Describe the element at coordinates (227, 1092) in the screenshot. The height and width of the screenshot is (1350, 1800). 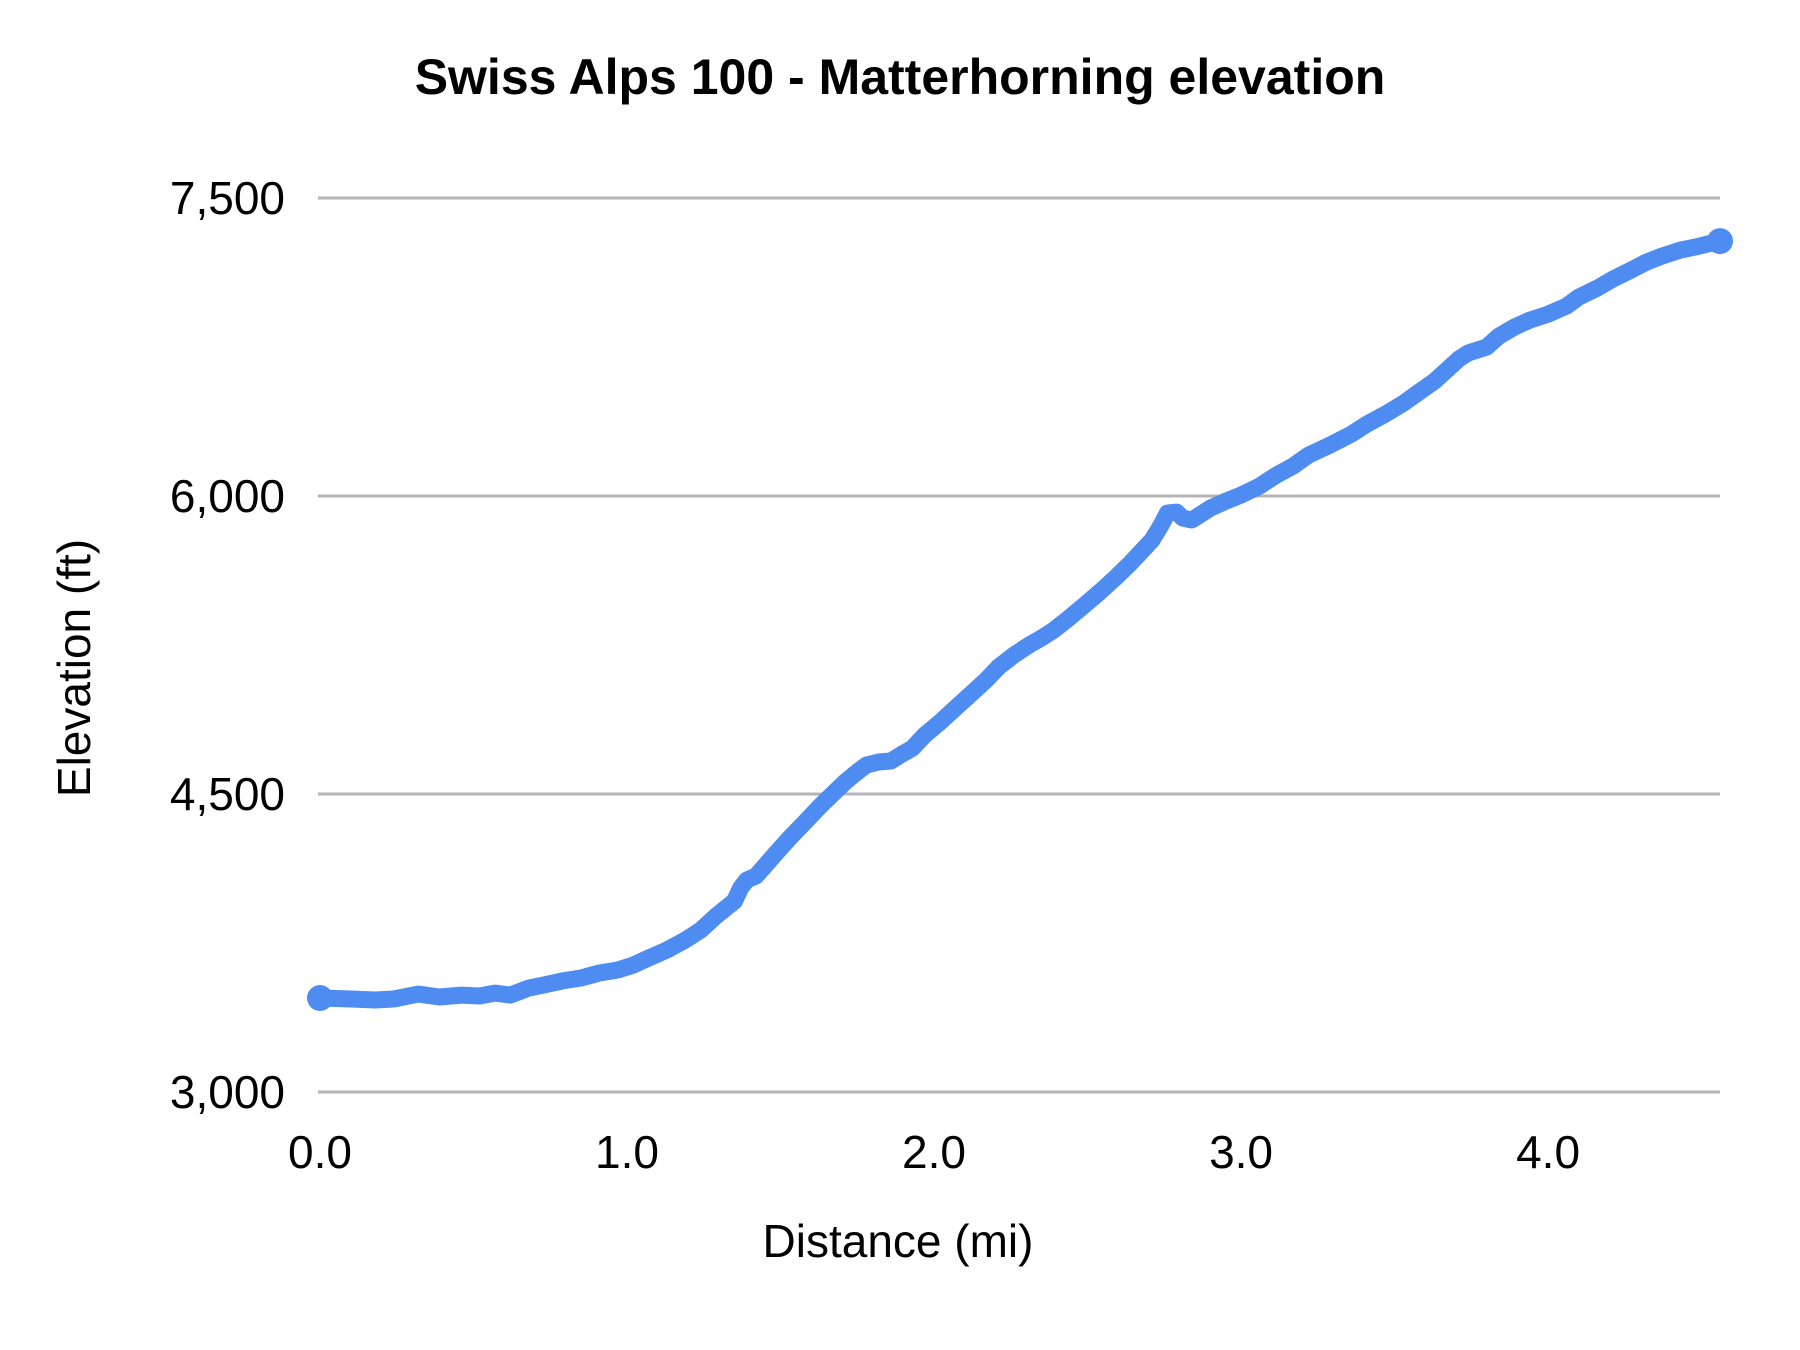
I see `y-tick-label: 3,000` at that location.